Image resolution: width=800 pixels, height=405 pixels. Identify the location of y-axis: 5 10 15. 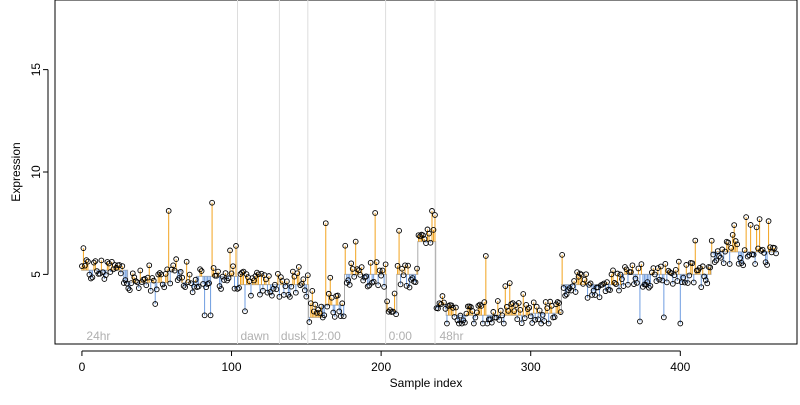
(39, 170).